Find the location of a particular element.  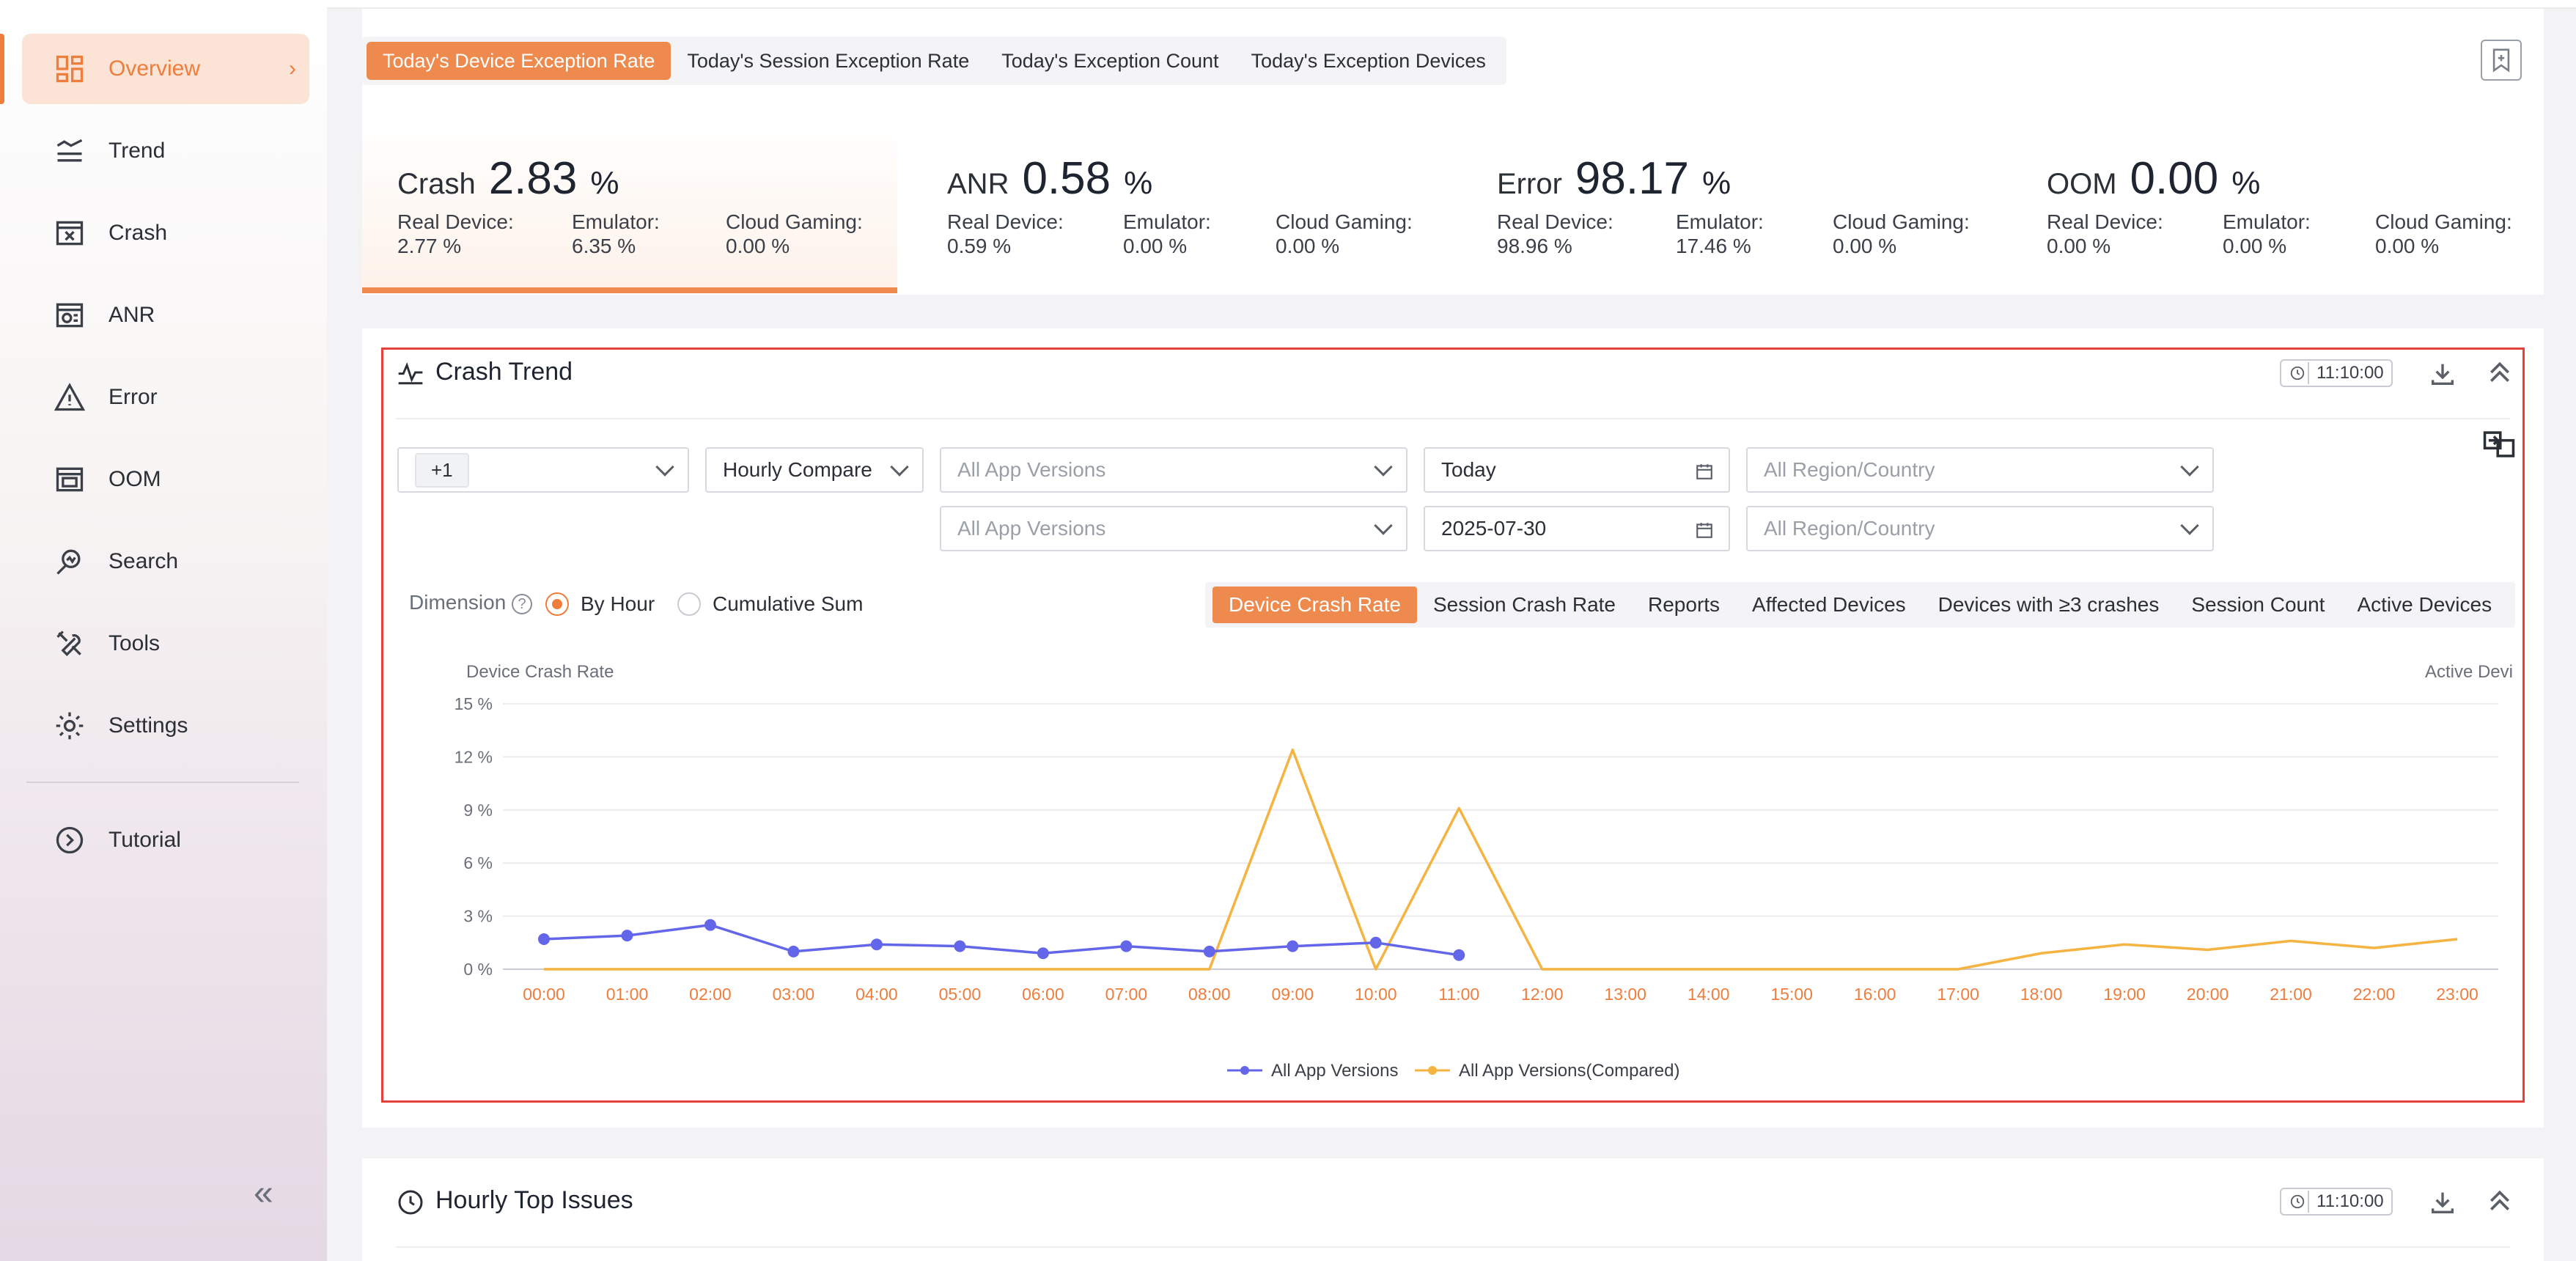

legend-marker is located at coordinates (1244, 1071).